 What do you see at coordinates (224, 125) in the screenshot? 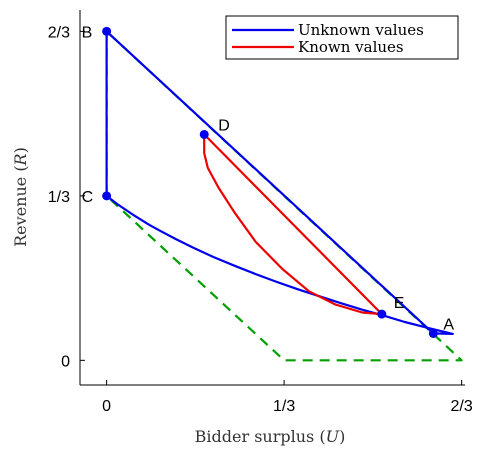
I see `point-label-D: D` at bounding box center [224, 125].